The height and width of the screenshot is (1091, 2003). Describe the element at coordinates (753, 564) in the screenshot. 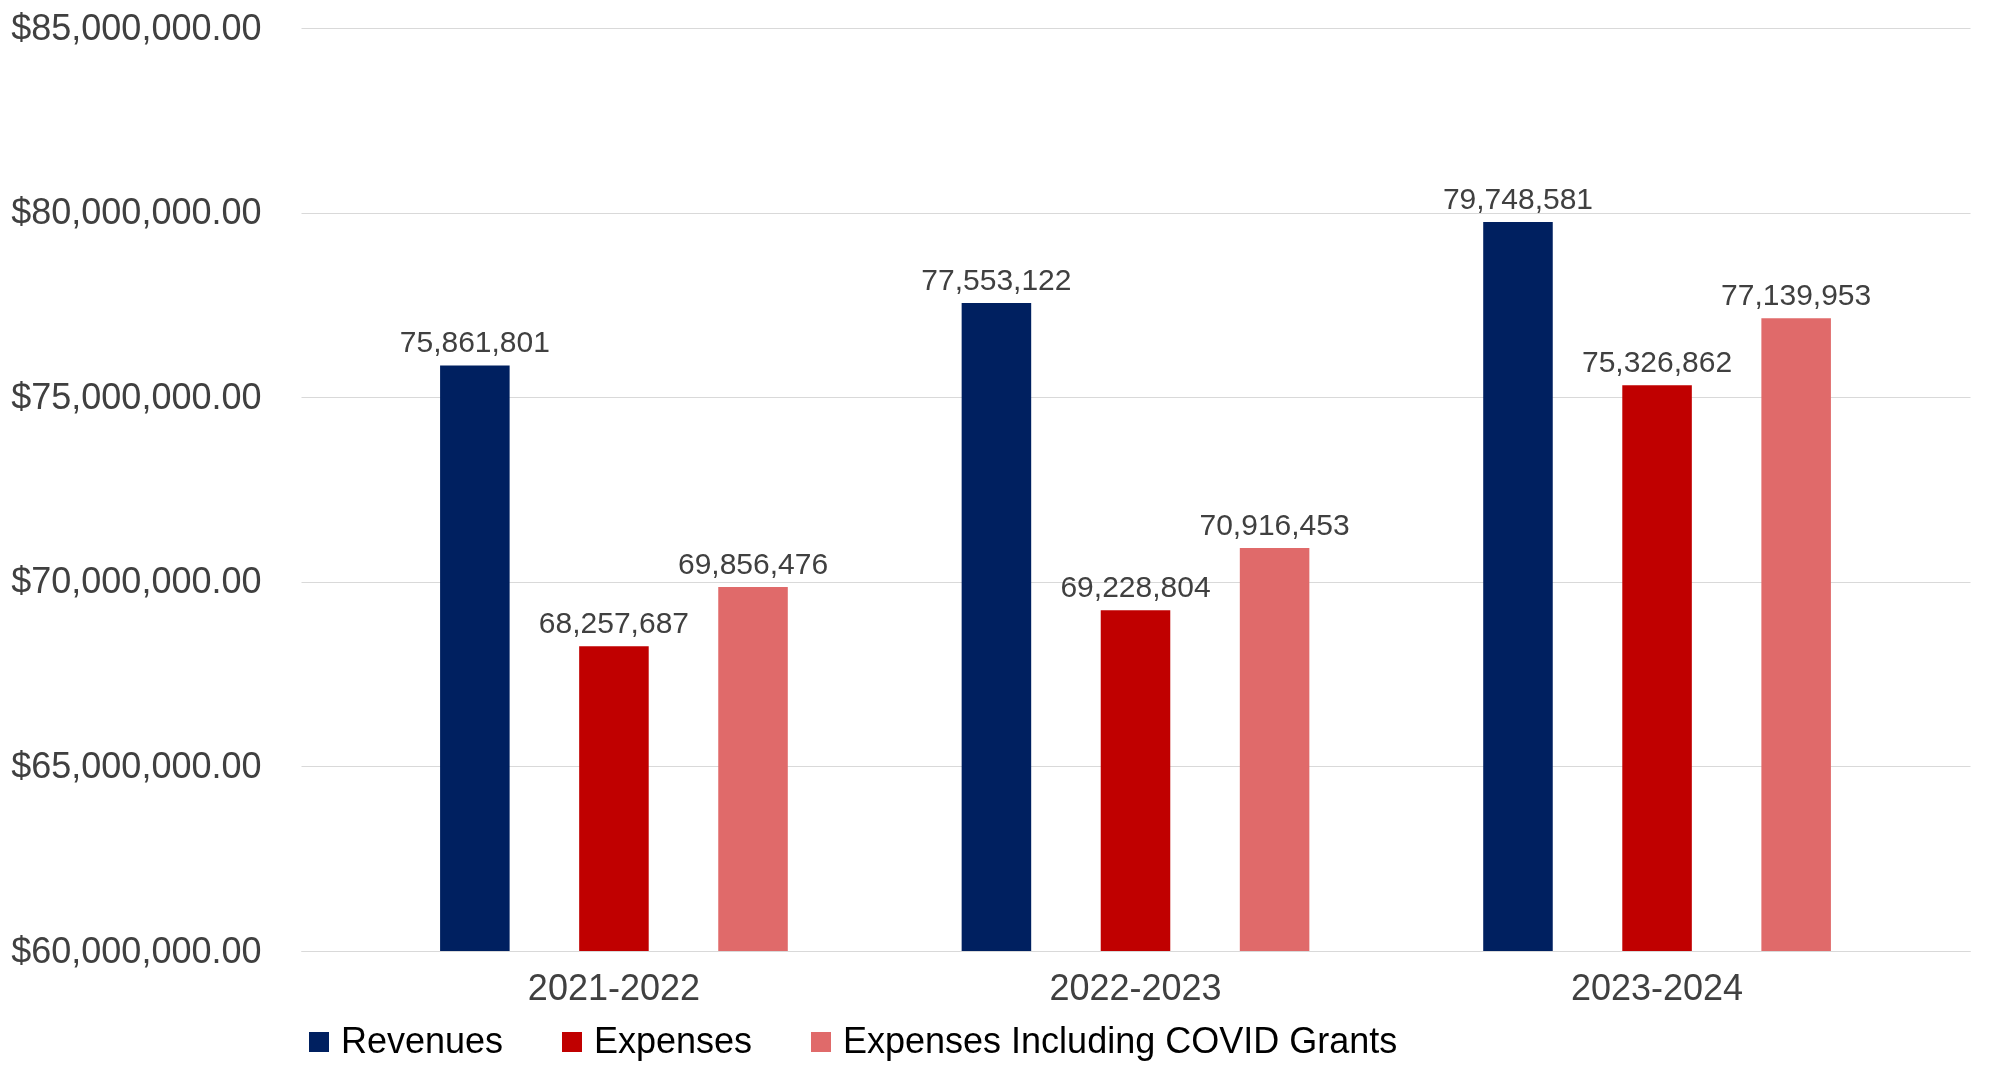

I see `data-label: 69,856,476` at that location.